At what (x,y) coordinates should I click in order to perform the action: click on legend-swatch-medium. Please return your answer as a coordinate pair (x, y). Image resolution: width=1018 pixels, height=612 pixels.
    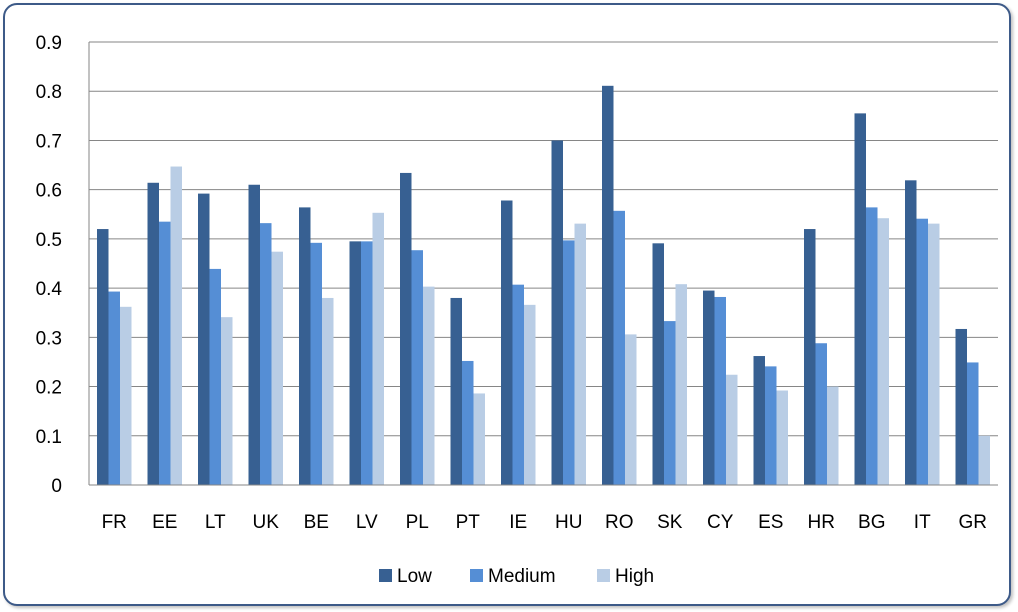
    Looking at the image, I should click on (476, 575).